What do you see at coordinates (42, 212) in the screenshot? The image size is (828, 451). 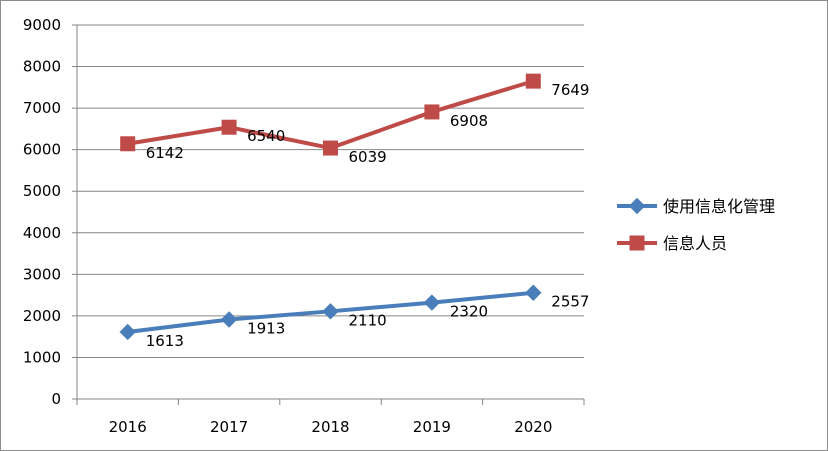 I see `y-tick-labels: 0 1000 2000 3000 4000 5000 6000 7000 8000 9000` at bounding box center [42, 212].